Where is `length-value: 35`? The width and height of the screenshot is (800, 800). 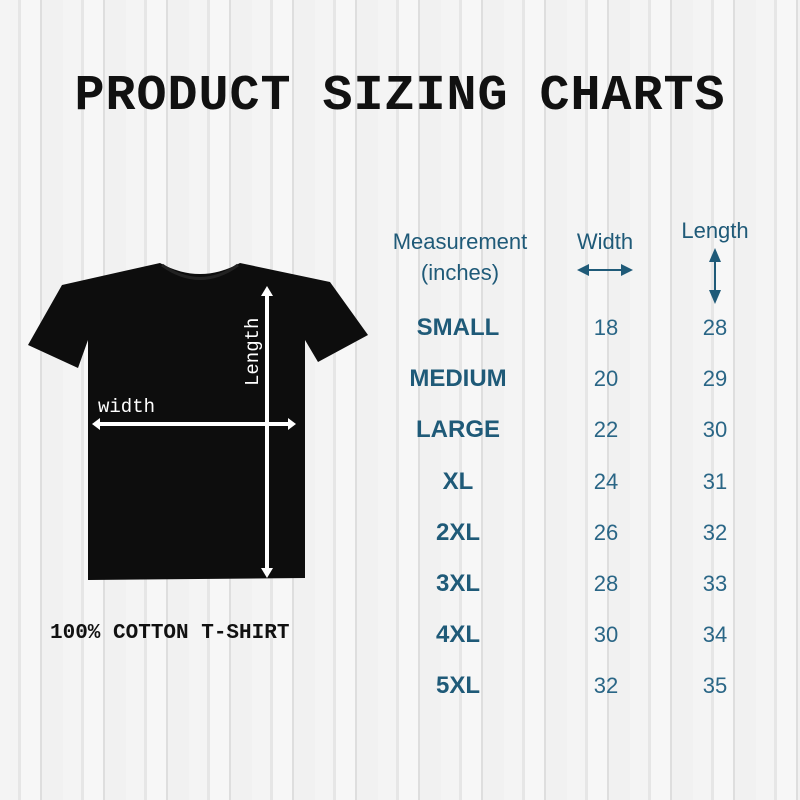 length-value: 35 is located at coordinates (715, 686).